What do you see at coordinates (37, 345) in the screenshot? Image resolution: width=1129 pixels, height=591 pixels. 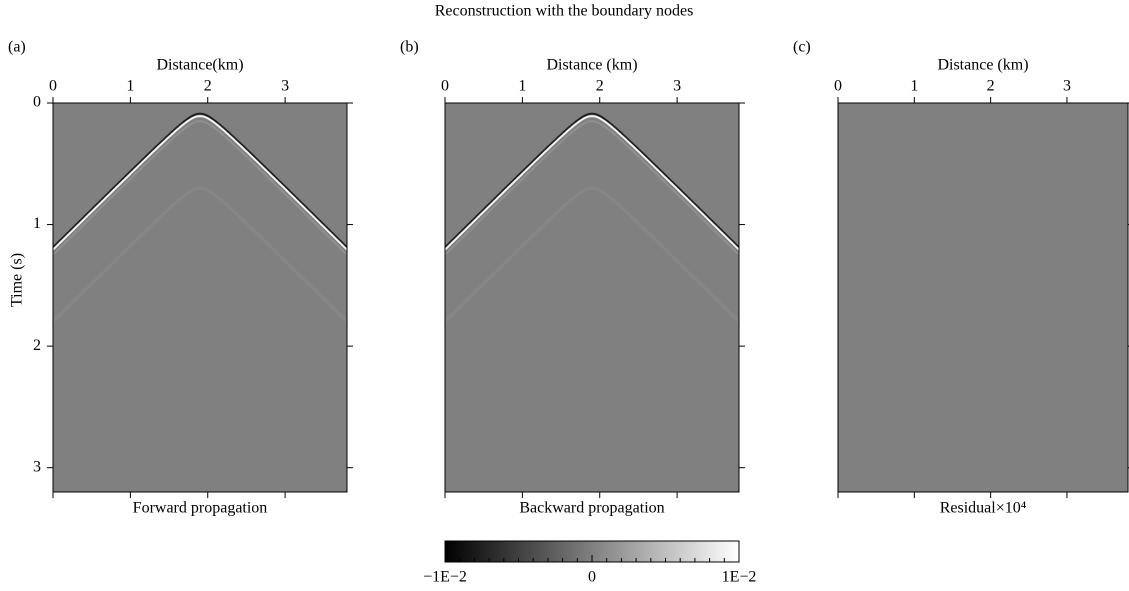 I see `y-tick-label: 2` at bounding box center [37, 345].